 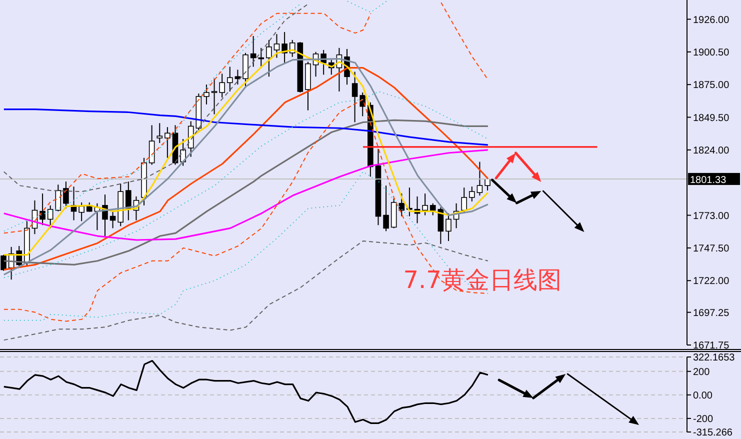 I want to click on y-tick-label: 322.1653, so click(x=714, y=358).